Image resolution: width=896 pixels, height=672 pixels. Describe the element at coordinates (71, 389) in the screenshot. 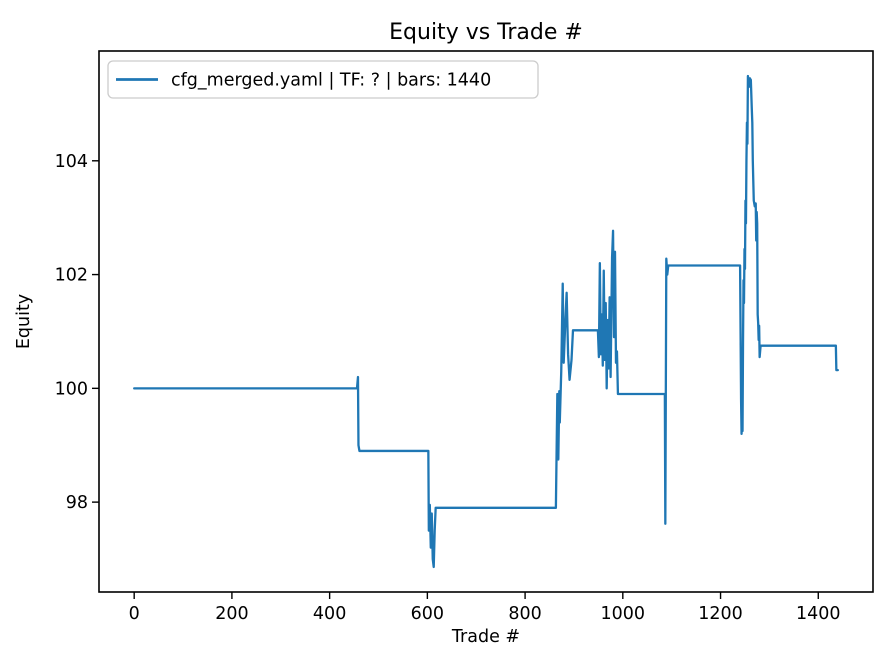

I see `y-tick-label: 100` at that location.